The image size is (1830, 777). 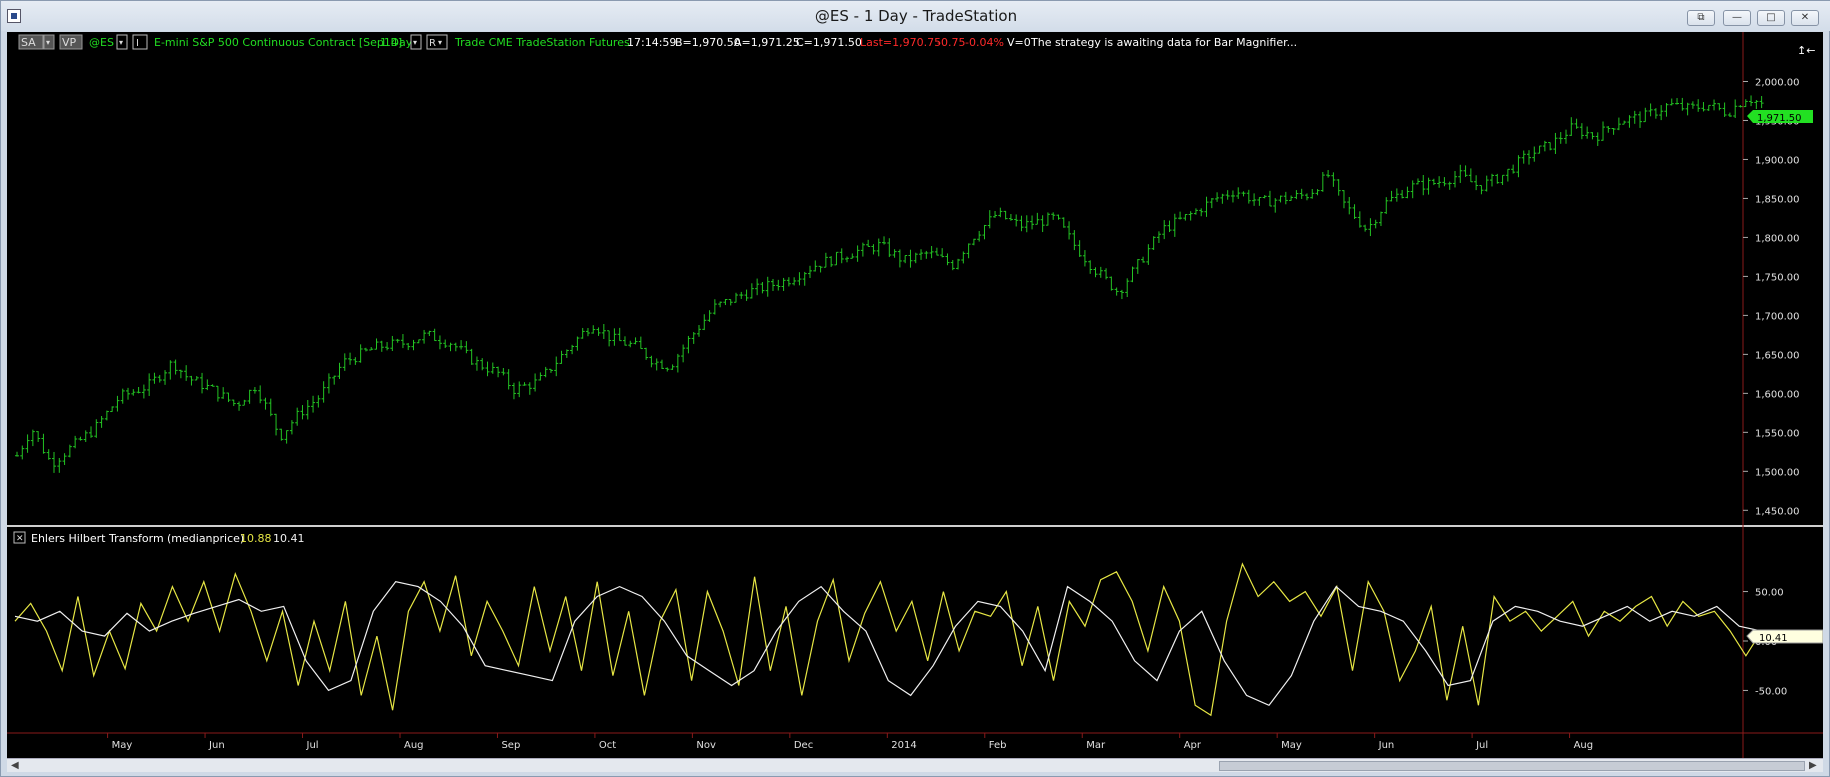 I want to click on range-button: R, so click(x=432, y=43).